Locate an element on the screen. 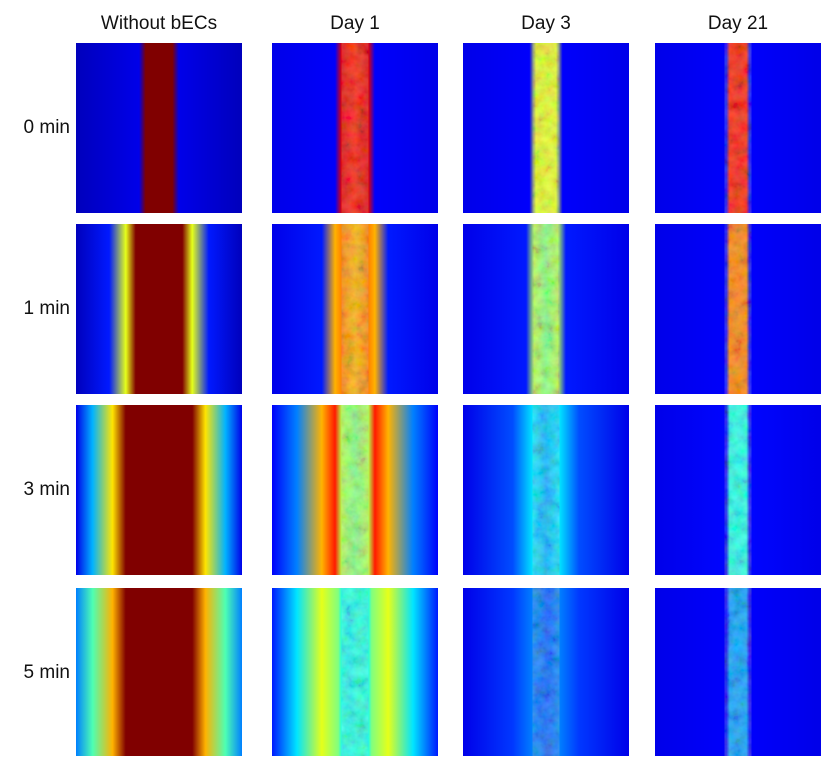  column-header: Without bECs is located at coordinates (159, 23).